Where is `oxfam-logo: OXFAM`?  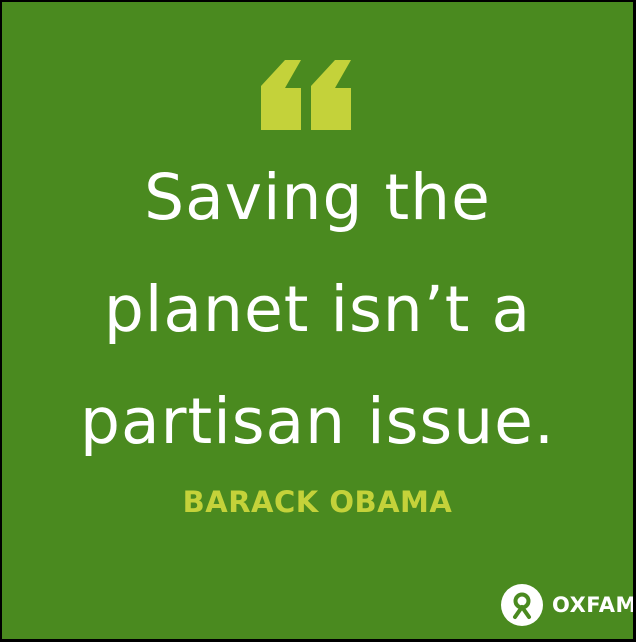 oxfam-logo: OXFAM is located at coordinates (567, 605).